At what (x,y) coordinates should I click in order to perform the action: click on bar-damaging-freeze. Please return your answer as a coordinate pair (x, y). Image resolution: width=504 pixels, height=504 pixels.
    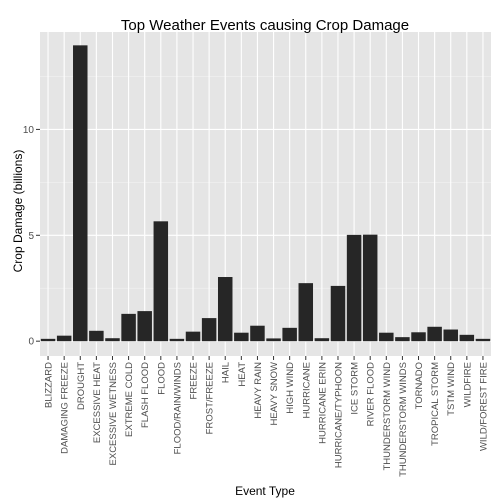
    Looking at the image, I should click on (64, 338).